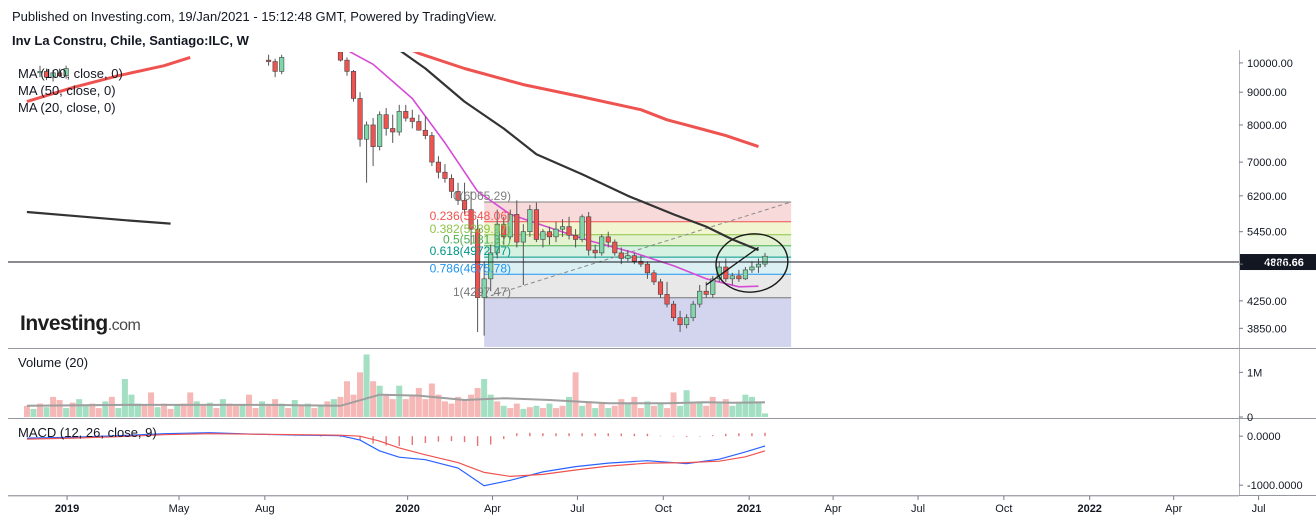  I want to click on price-tick-label: 8000.00, so click(1267, 126).